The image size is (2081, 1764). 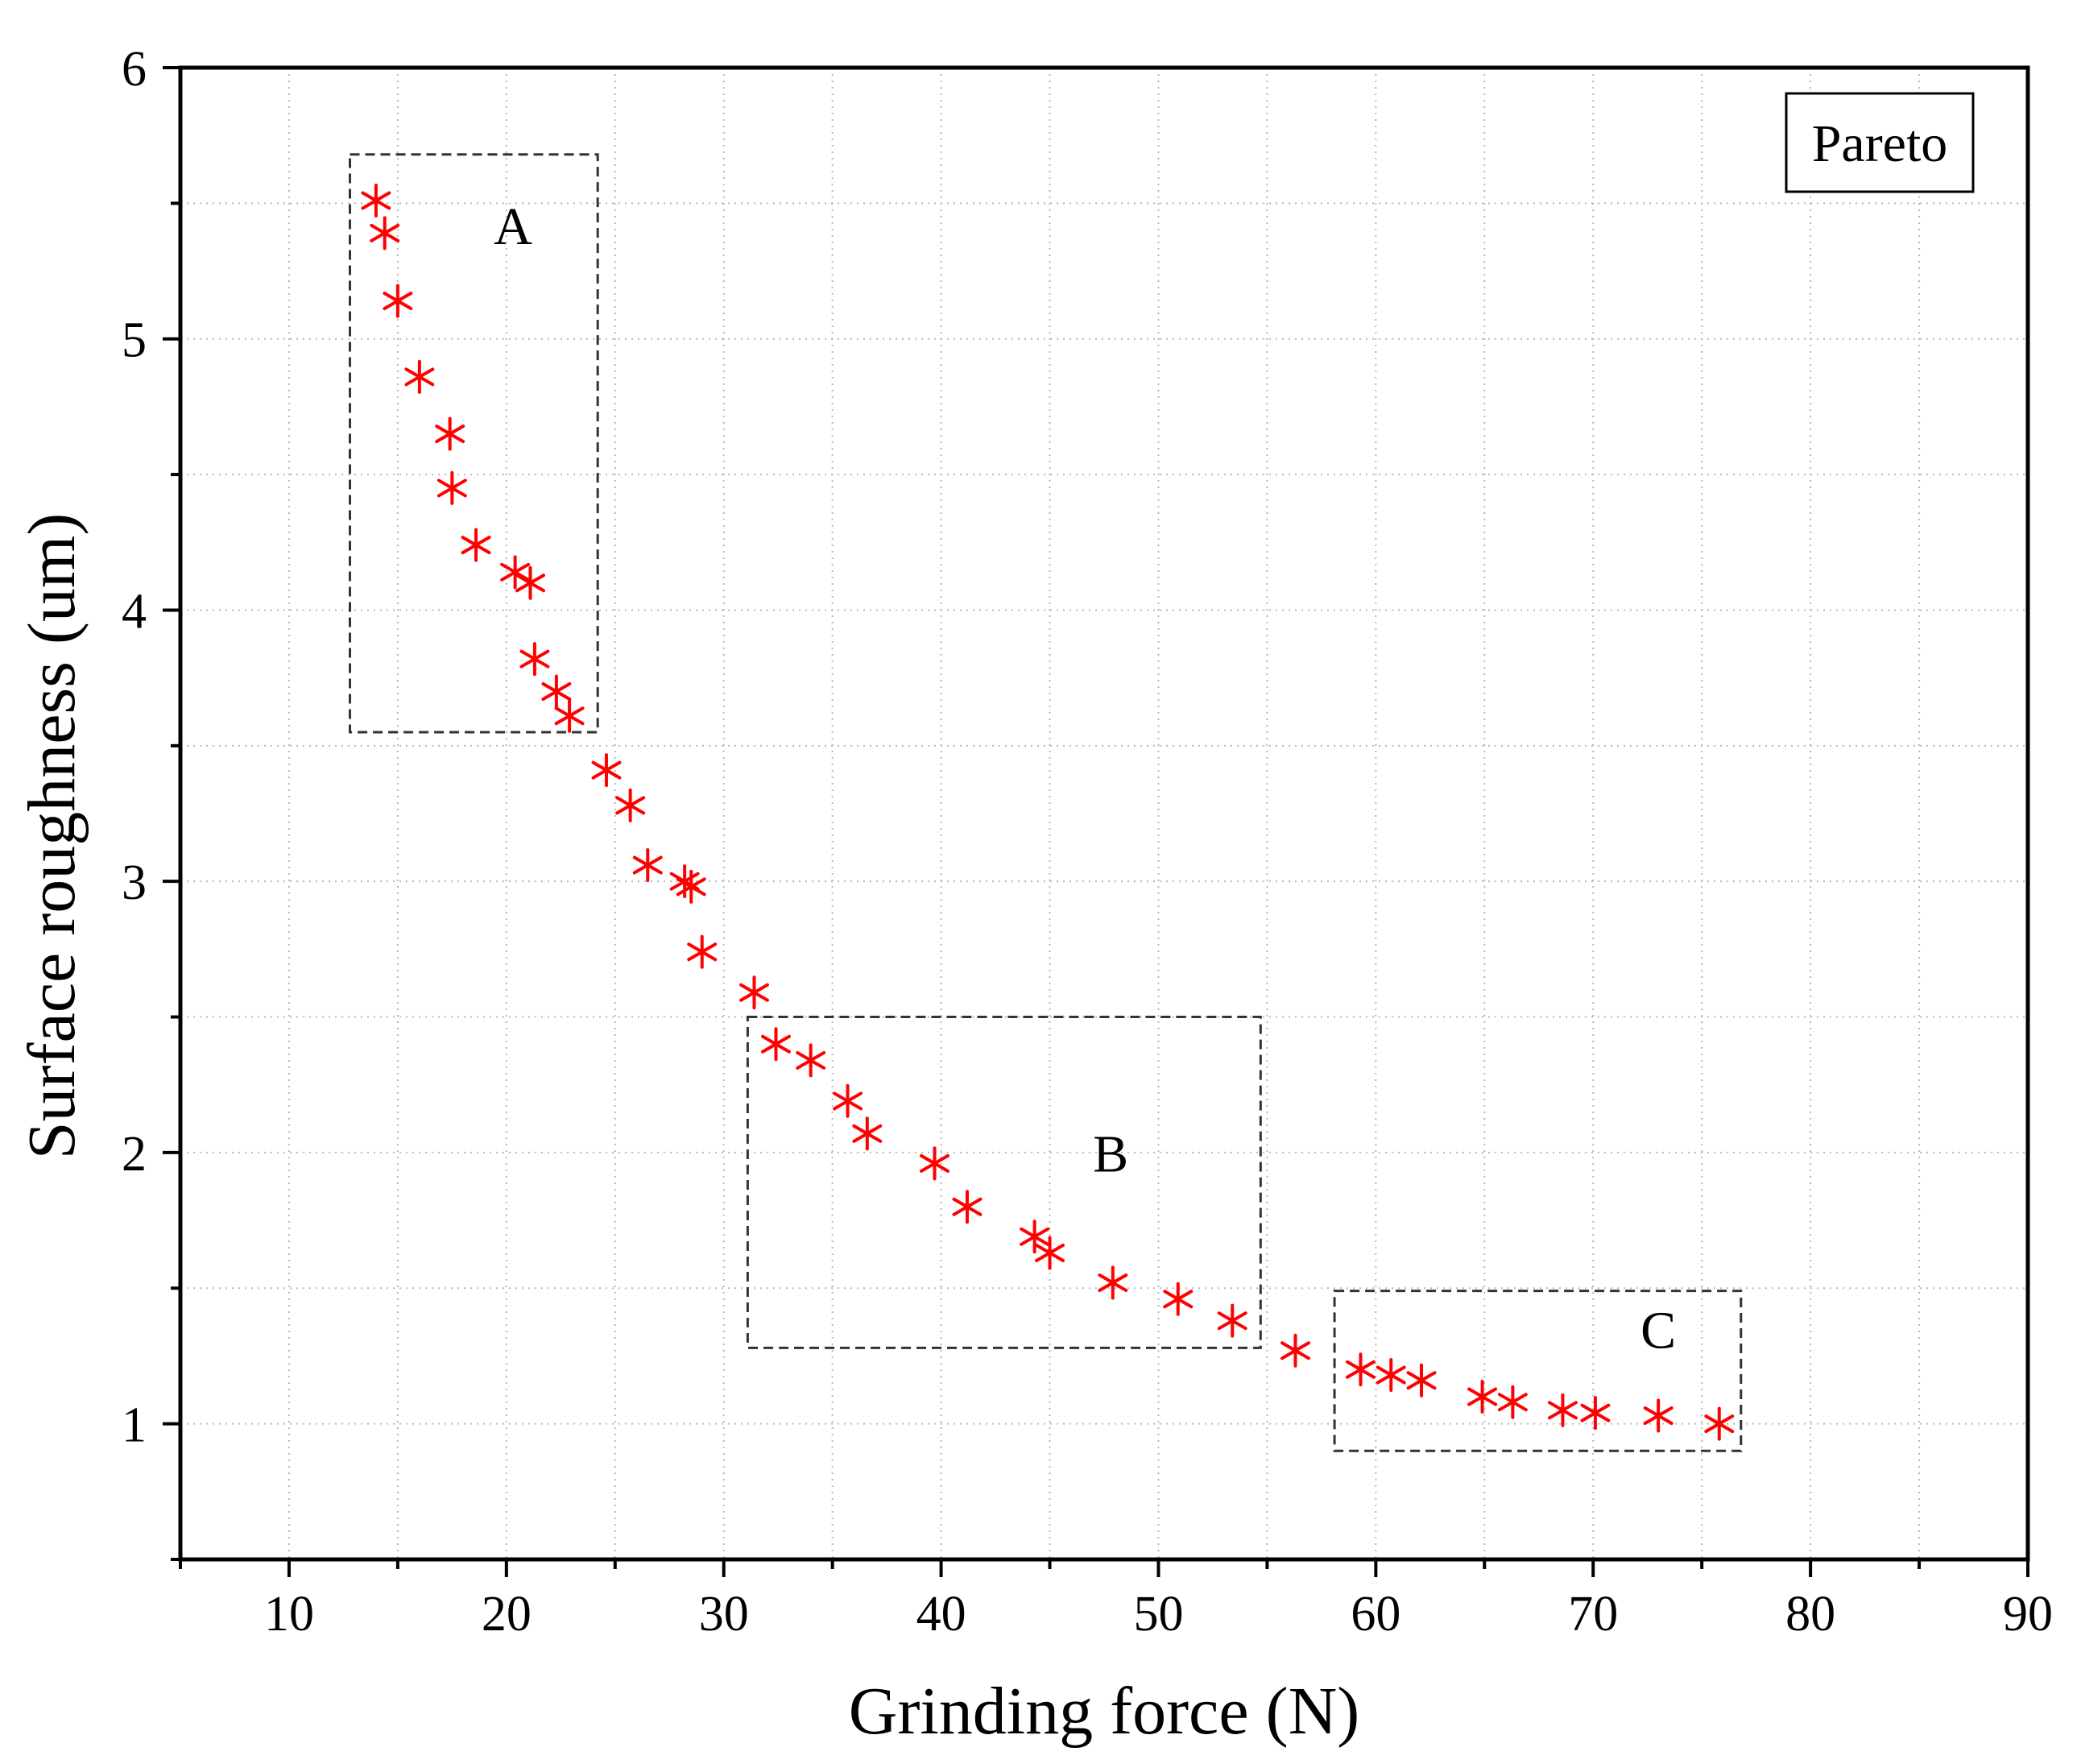 What do you see at coordinates (134, 69) in the screenshot?
I see `y-tick-label: 6` at bounding box center [134, 69].